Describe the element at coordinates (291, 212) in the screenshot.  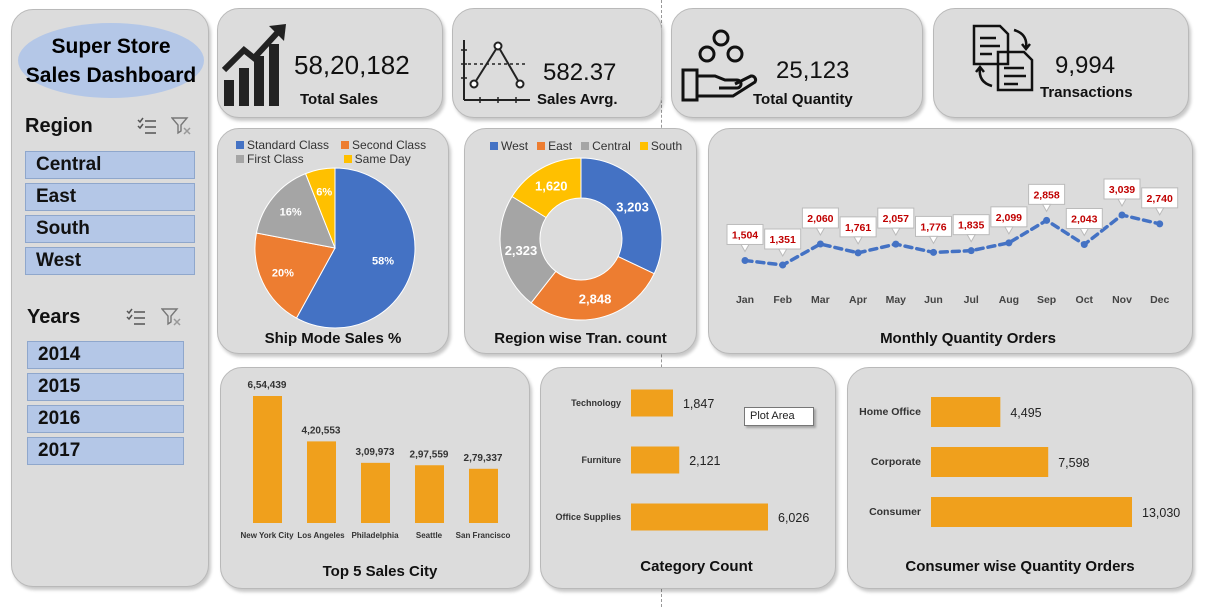
I see `pie-data-label: 16%` at that location.